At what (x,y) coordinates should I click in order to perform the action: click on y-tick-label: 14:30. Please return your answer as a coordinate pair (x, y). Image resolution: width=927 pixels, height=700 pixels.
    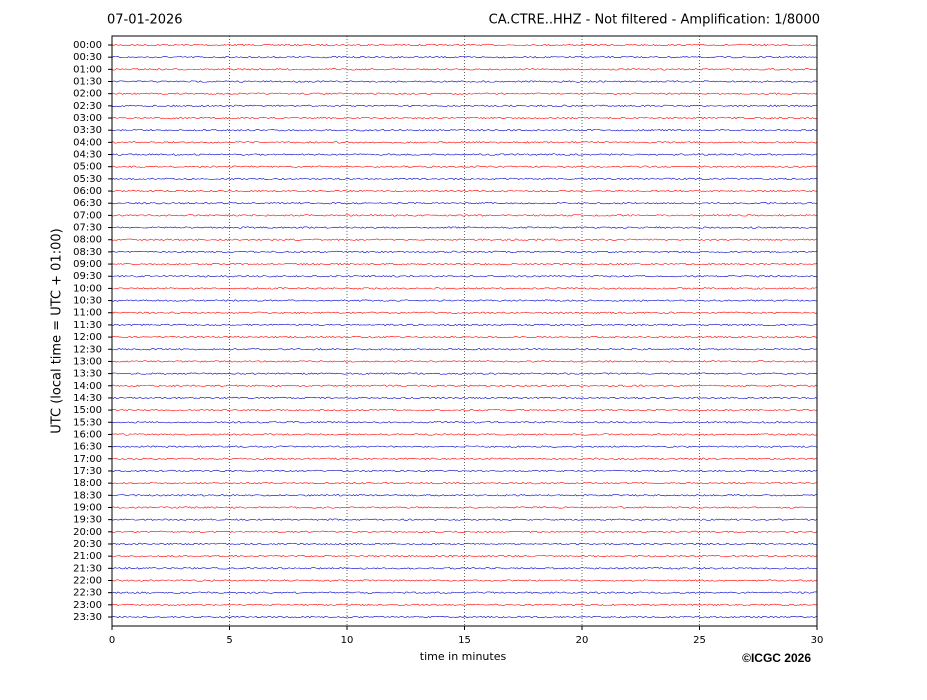
    Looking at the image, I should click on (87, 398).